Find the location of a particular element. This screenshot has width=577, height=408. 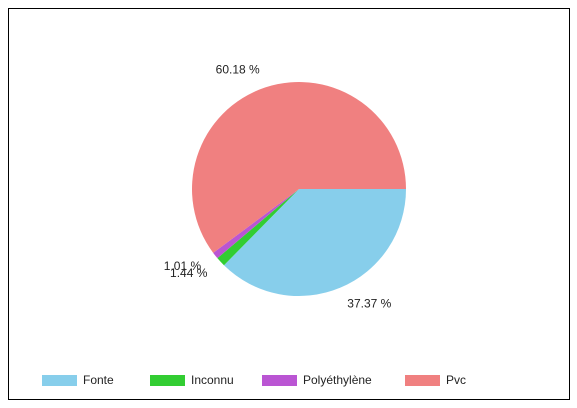

data-label: 60.18 % is located at coordinates (238, 70).